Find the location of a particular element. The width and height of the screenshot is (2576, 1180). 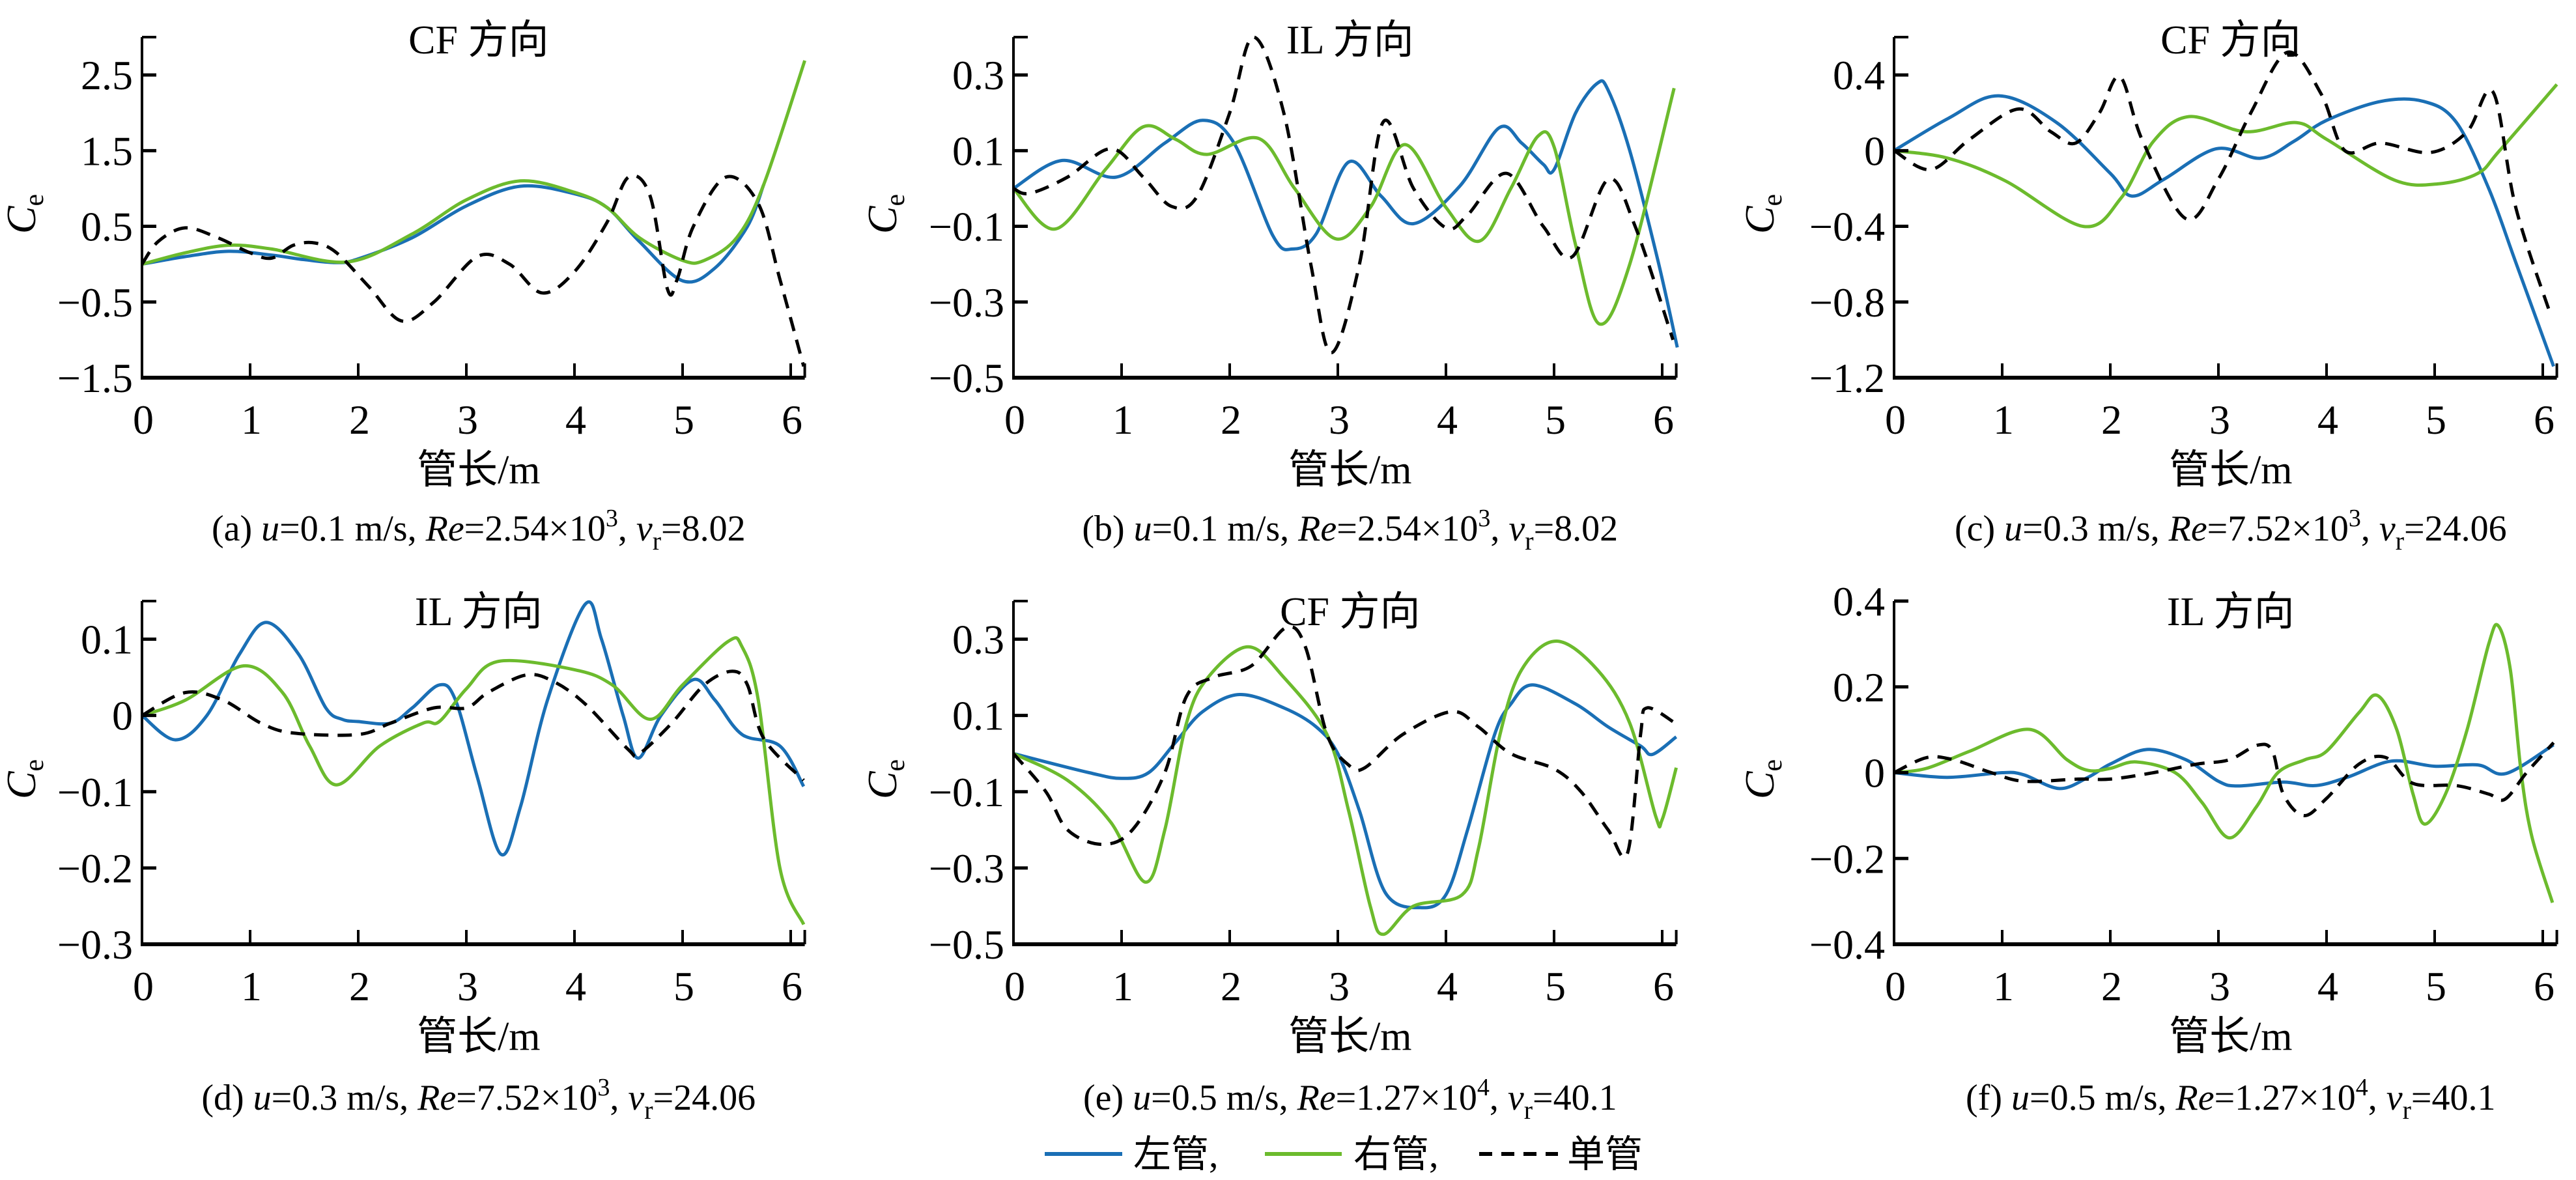

y-tick-label: −0.3 is located at coordinates (95, 944).